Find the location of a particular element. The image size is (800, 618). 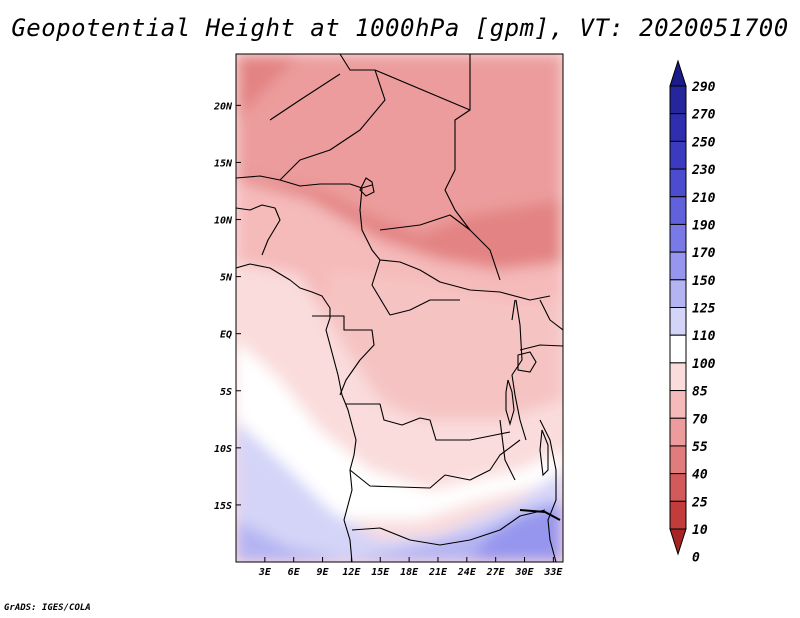

y-tick-label: 15N is located at coordinates (223, 163).